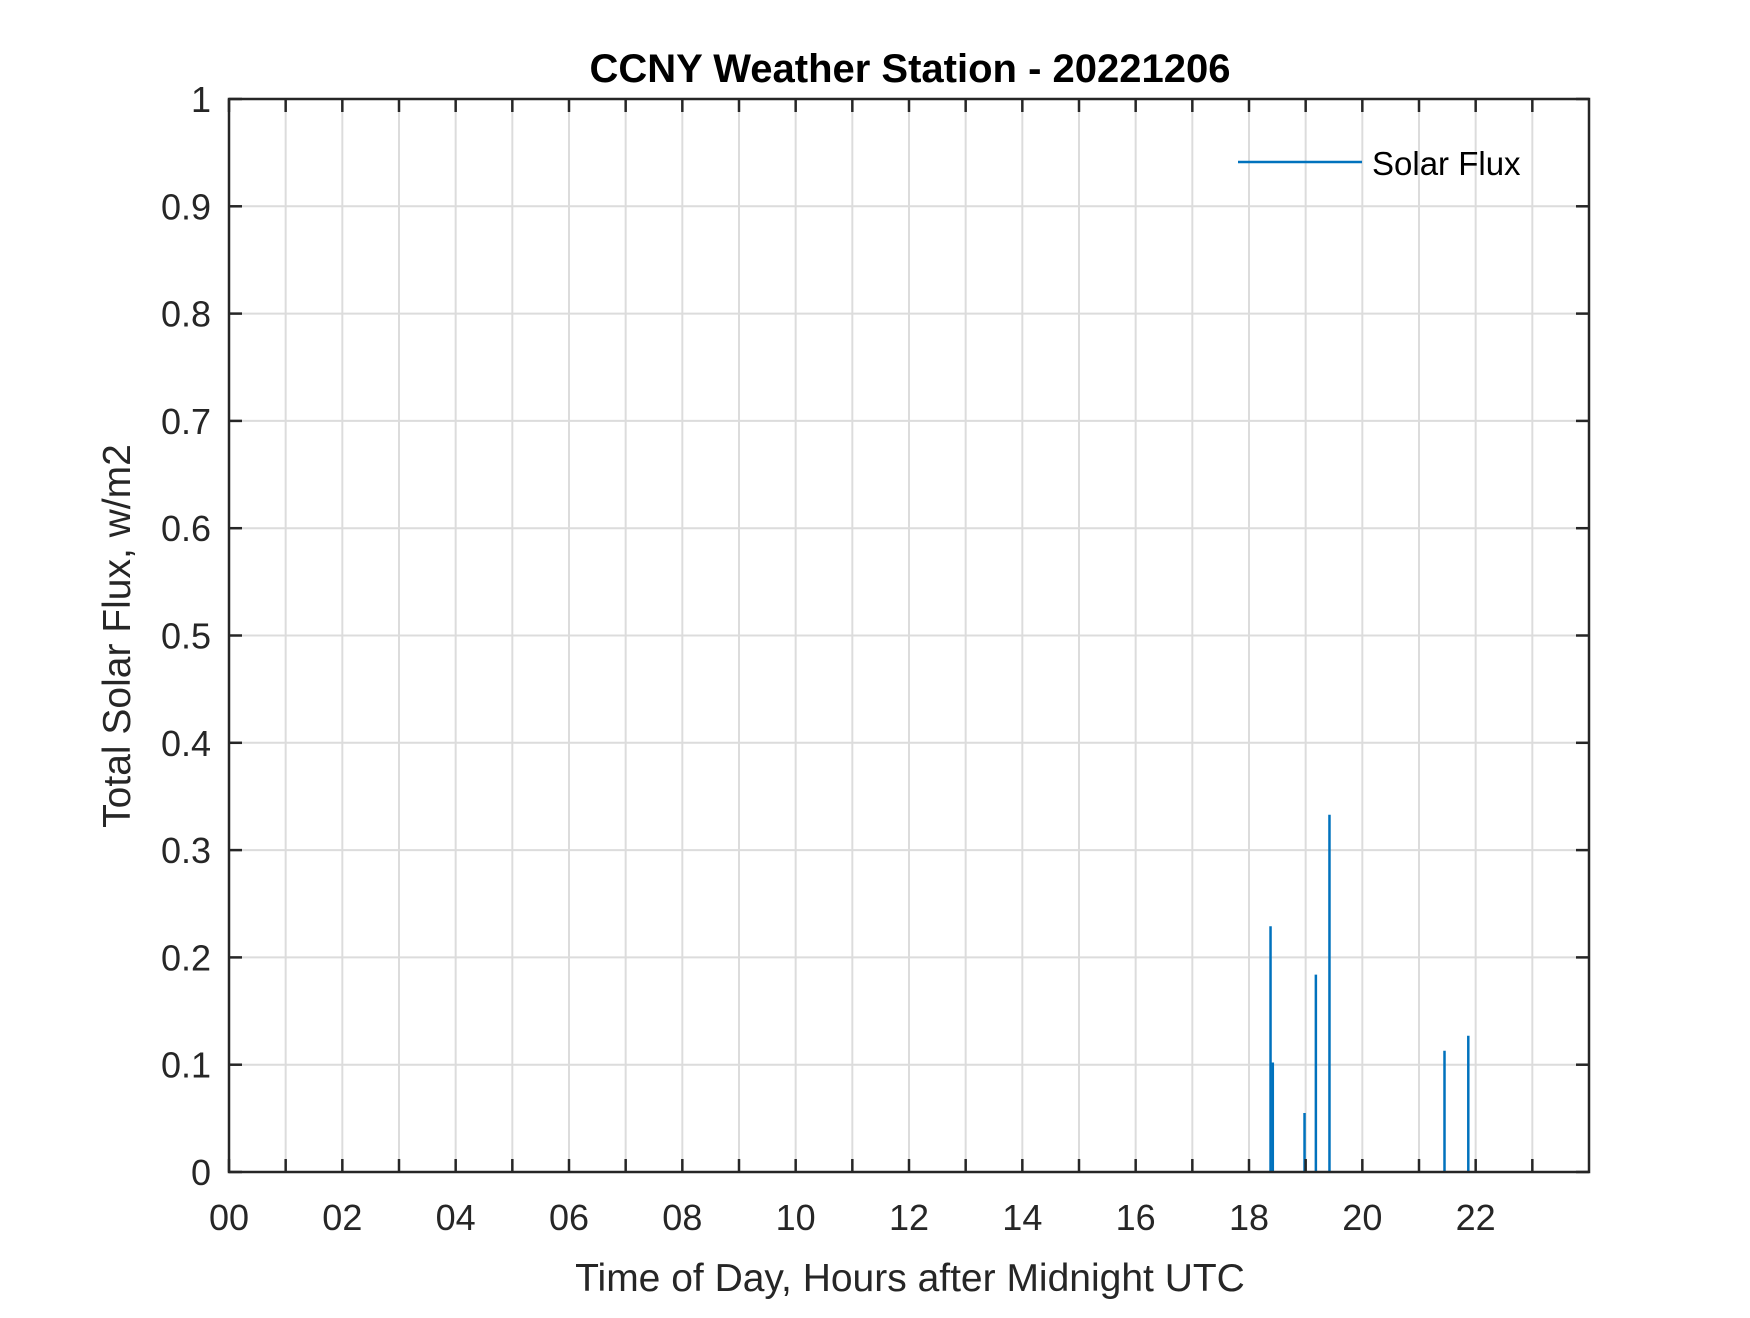  What do you see at coordinates (186, 957) in the screenshot?
I see `y-tick-label: 0.2` at bounding box center [186, 957].